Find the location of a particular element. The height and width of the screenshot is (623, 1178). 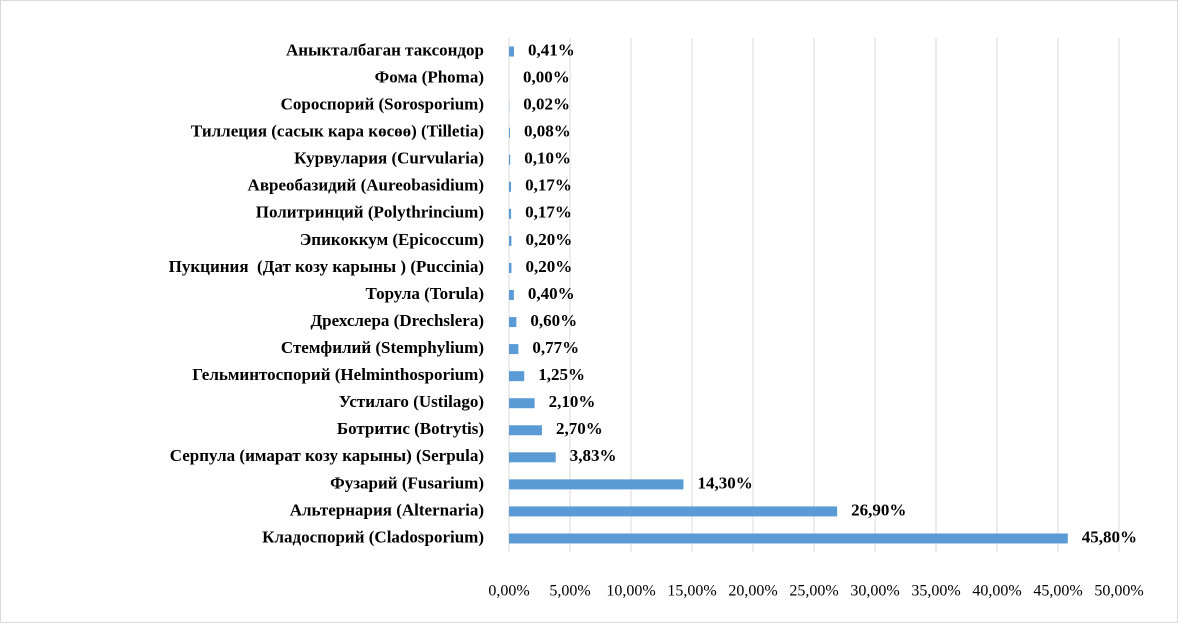

category-label: Фома (Phoma) is located at coordinates (429, 76).